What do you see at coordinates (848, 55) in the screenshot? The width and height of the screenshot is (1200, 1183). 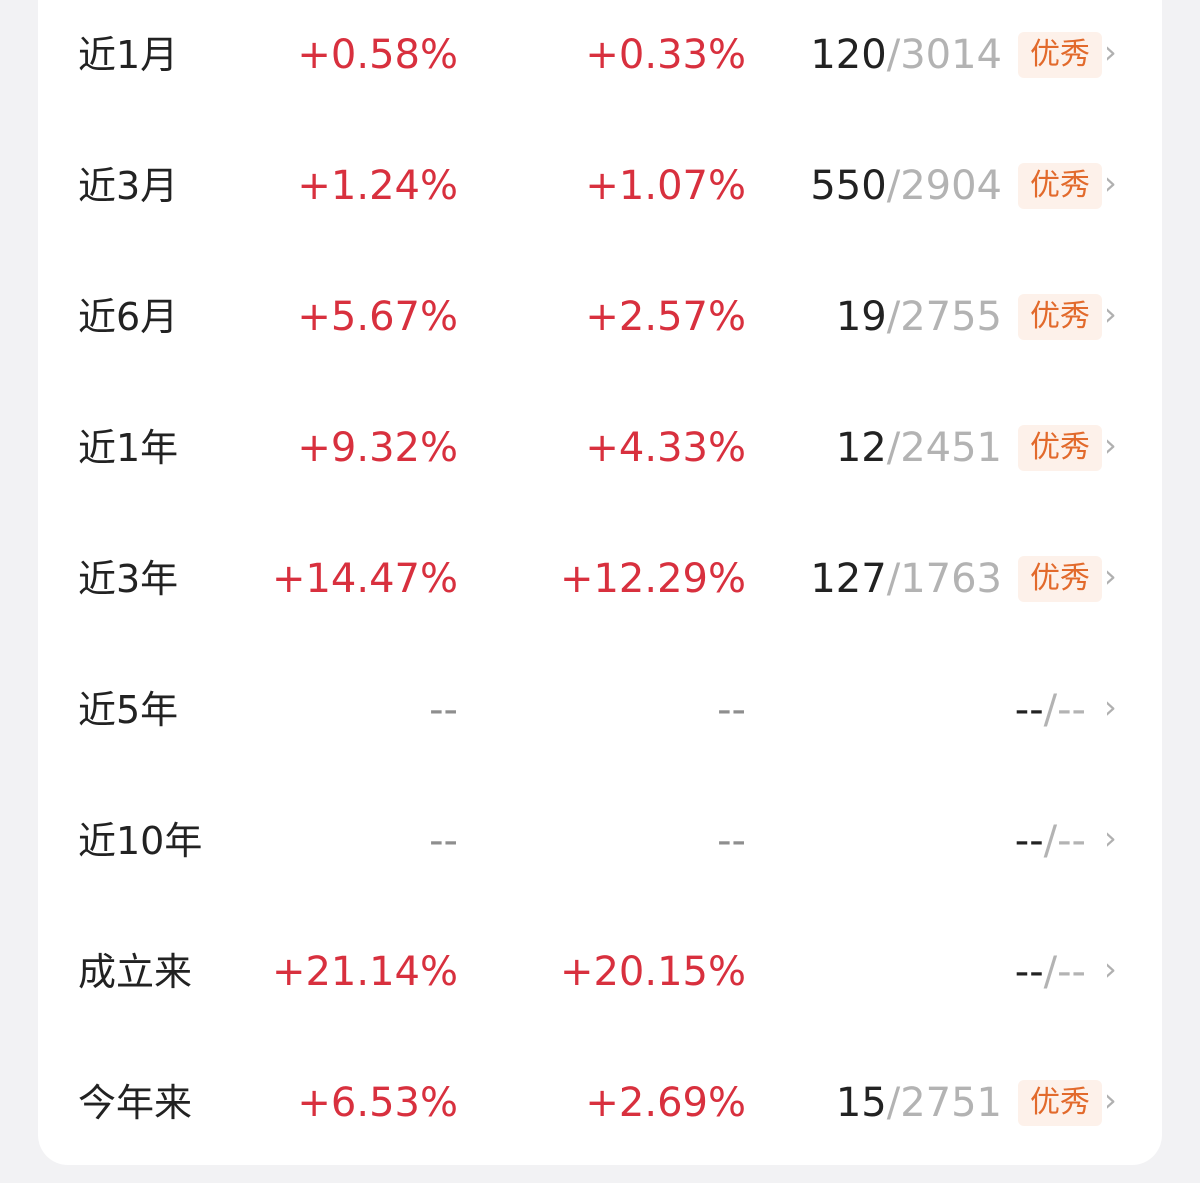 I see `rank-number: 120` at bounding box center [848, 55].